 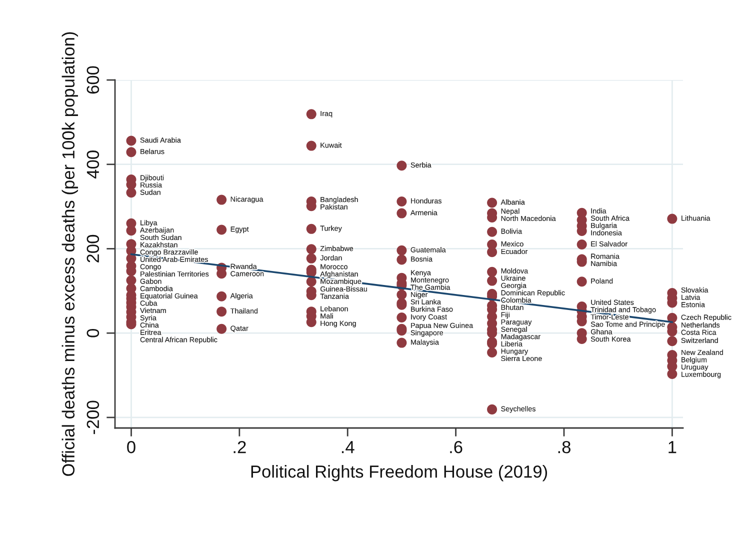 I want to click on x-tick-label: .6, so click(x=456, y=447).